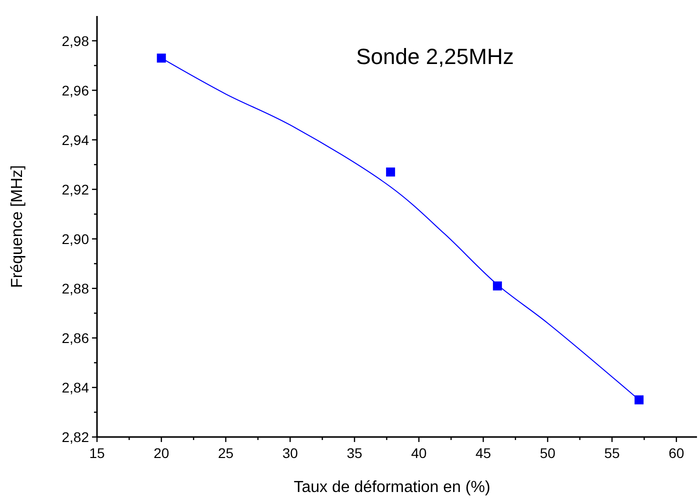 Image resolution: width=698 pixels, height=501 pixels. I want to click on text: Sonde 2,25MHz, so click(435, 56).